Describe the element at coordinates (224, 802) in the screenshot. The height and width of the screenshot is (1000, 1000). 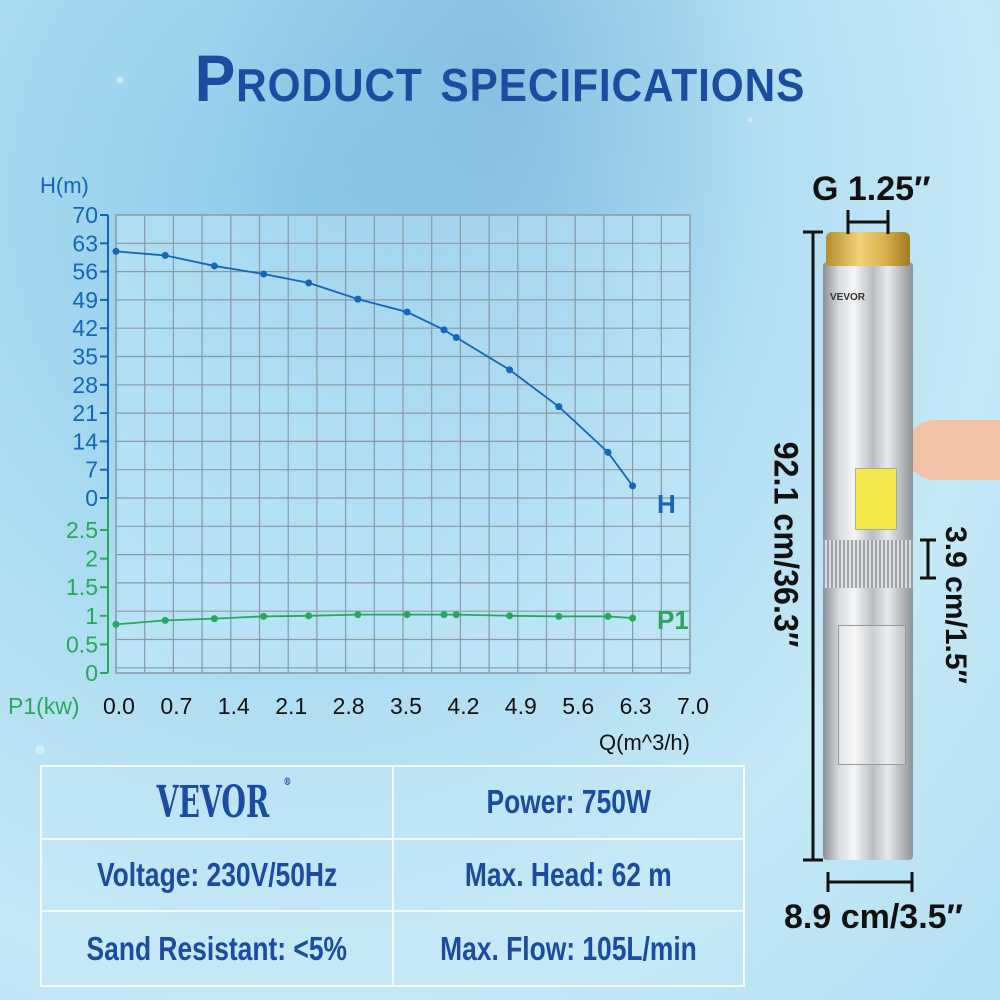
I see `vevor-logo: VEVOR ®` at that location.